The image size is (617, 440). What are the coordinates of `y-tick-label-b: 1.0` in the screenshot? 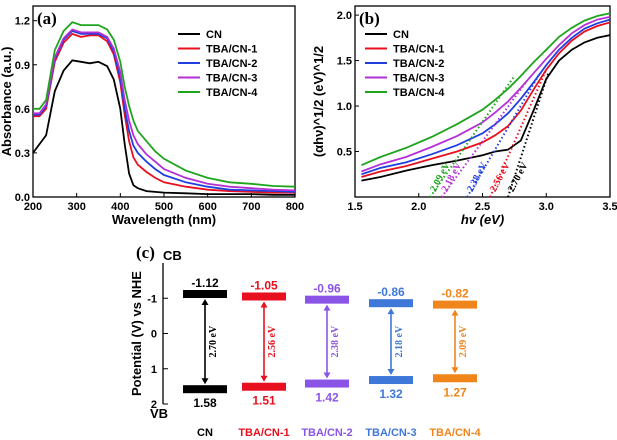 It's located at (344, 107).